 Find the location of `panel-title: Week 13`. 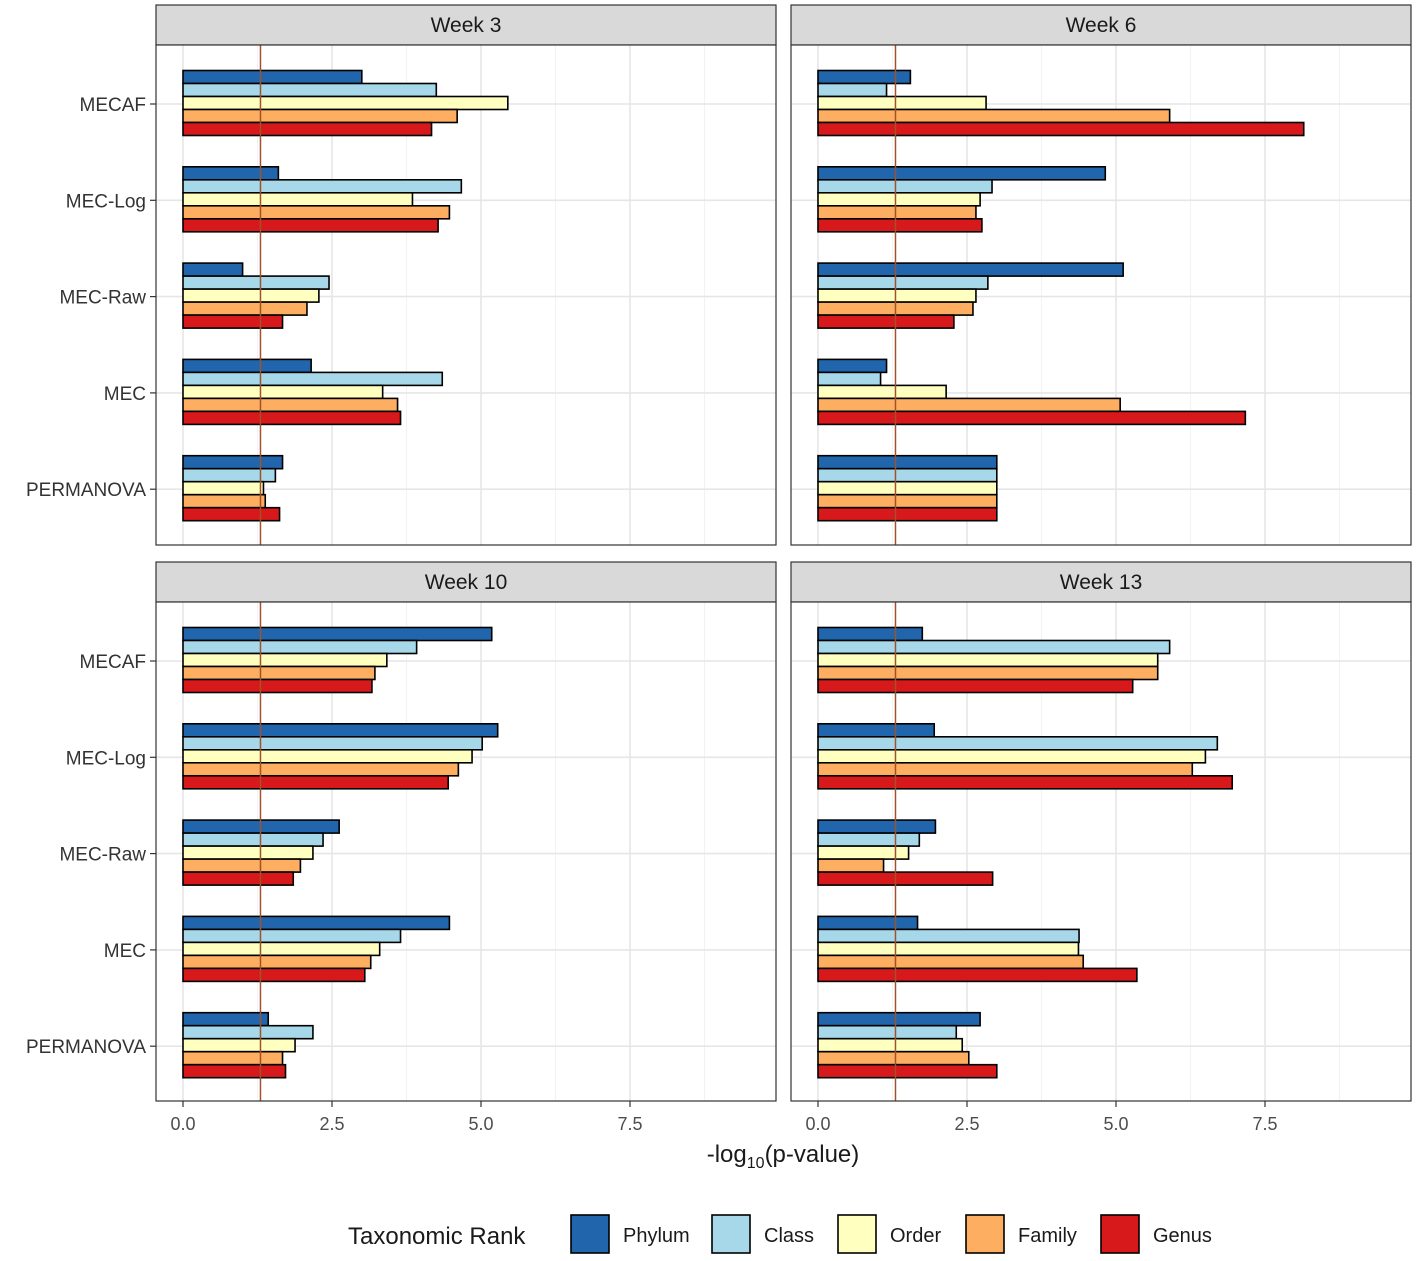

panel-title: Week 13 is located at coordinates (1101, 582).